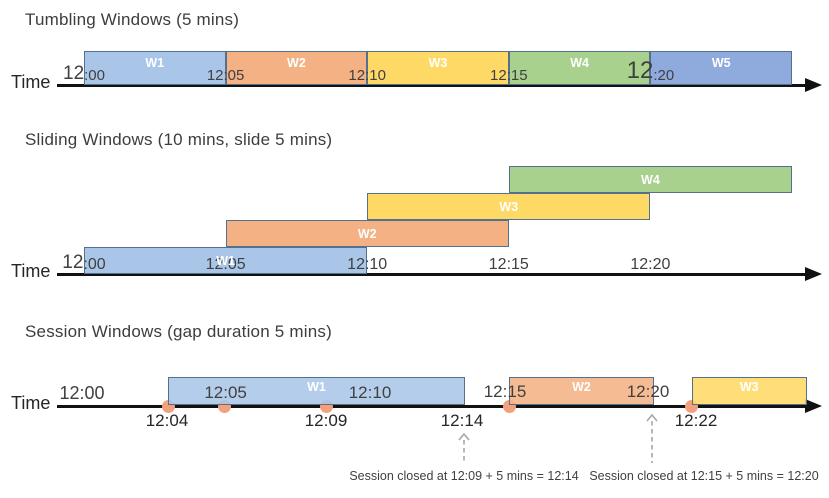  What do you see at coordinates (462, 420) in the screenshot?
I see `event-time-label: 12:14` at bounding box center [462, 420].